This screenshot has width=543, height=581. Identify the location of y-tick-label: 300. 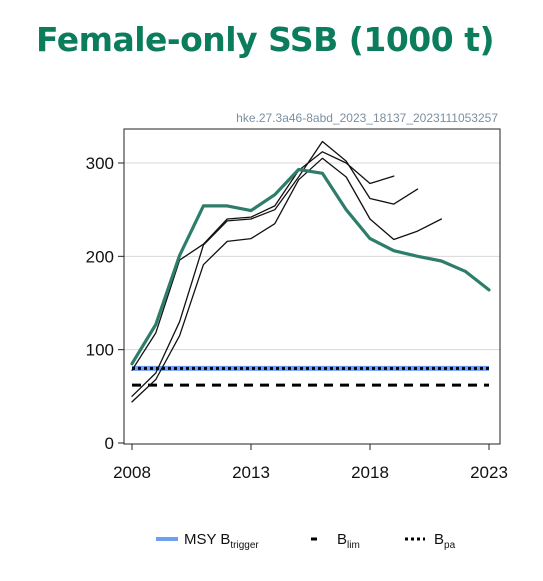
(100, 163).